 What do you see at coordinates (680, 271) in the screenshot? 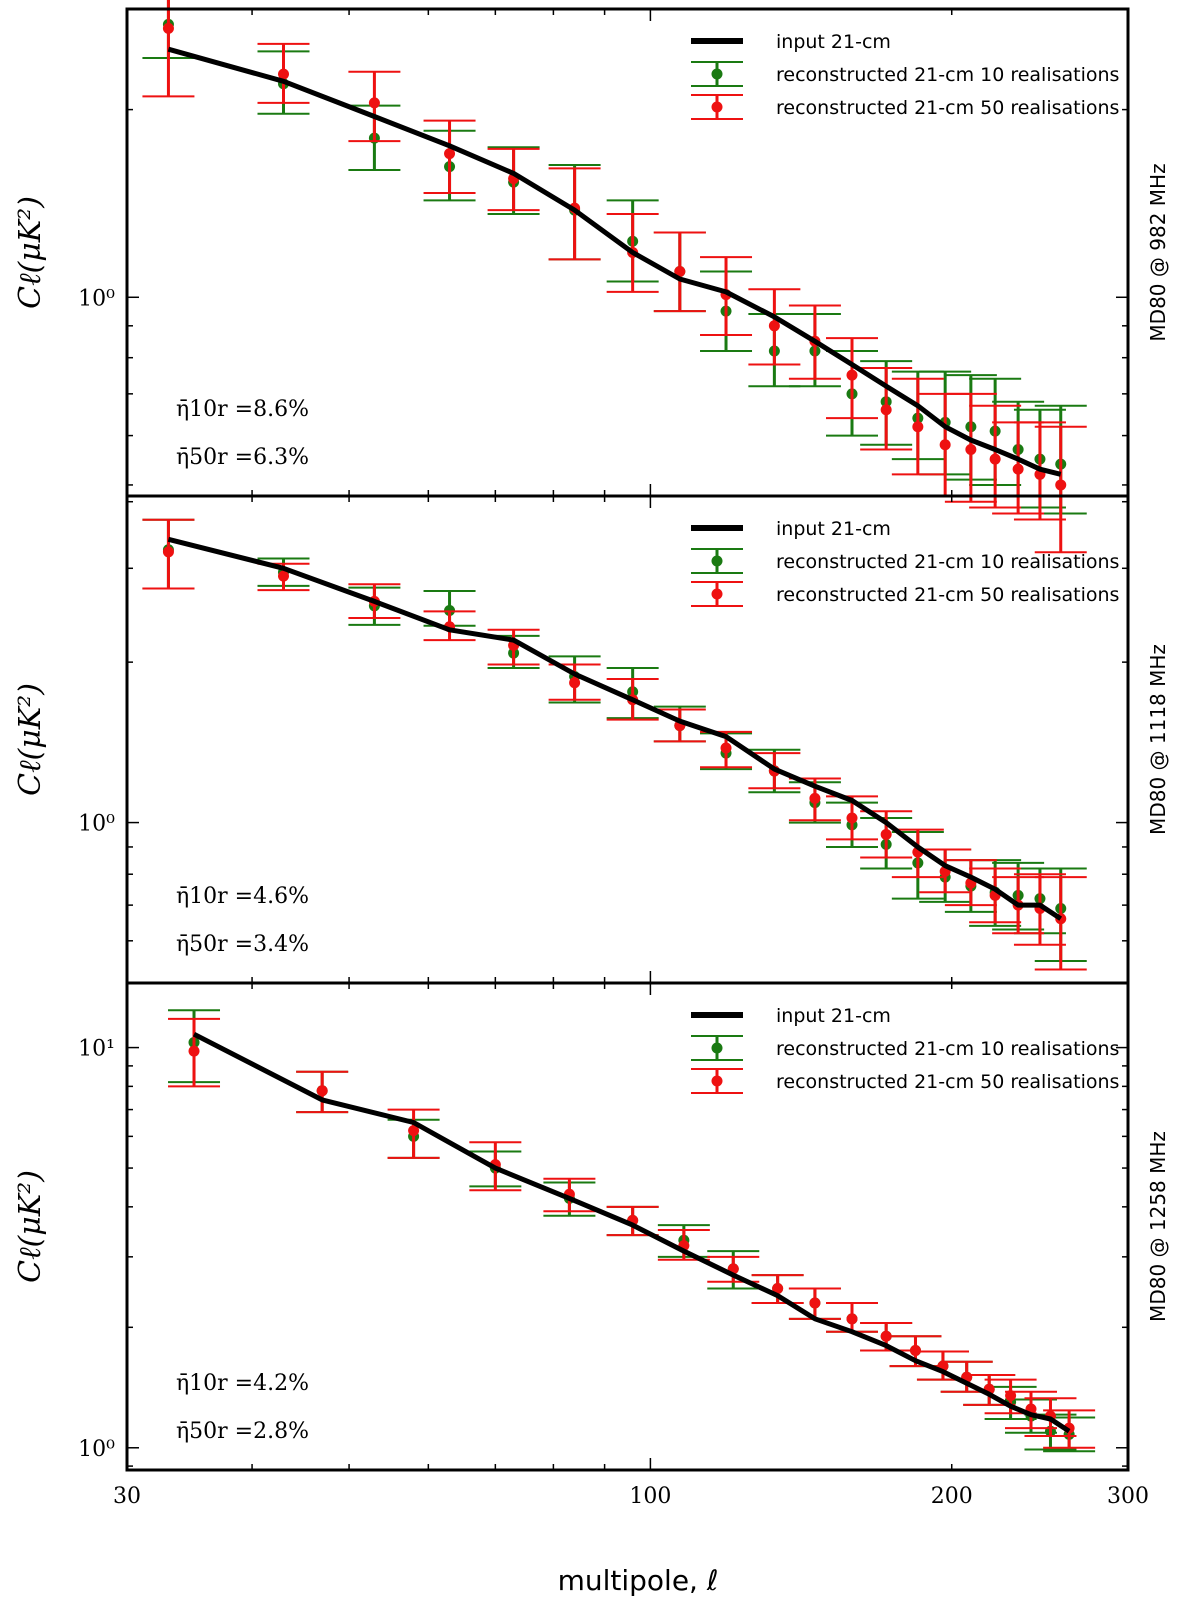
I see `r50-7-point` at bounding box center [680, 271].